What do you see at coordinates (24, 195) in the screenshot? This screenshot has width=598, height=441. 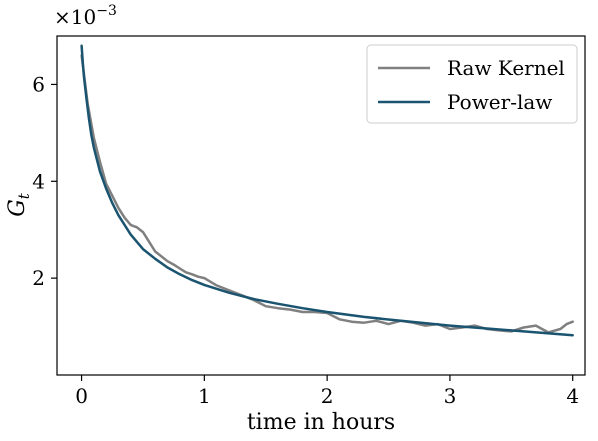 I see `y-axis-label-subscript: t` at bounding box center [24, 195].